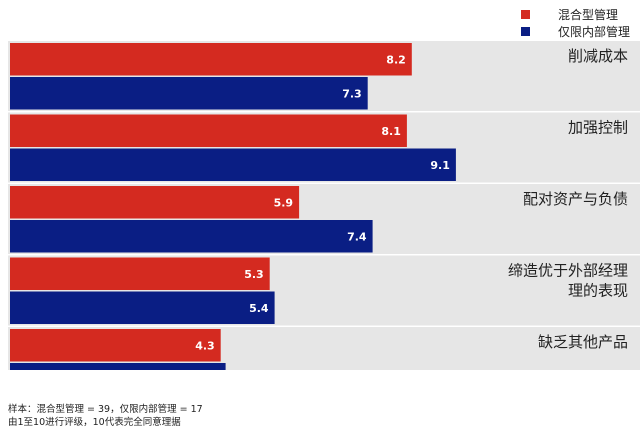 The width and height of the screenshot is (640, 435). What do you see at coordinates (259, 308) in the screenshot?
I see `bar-value-label: 5.4` at bounding box center [259, 308].